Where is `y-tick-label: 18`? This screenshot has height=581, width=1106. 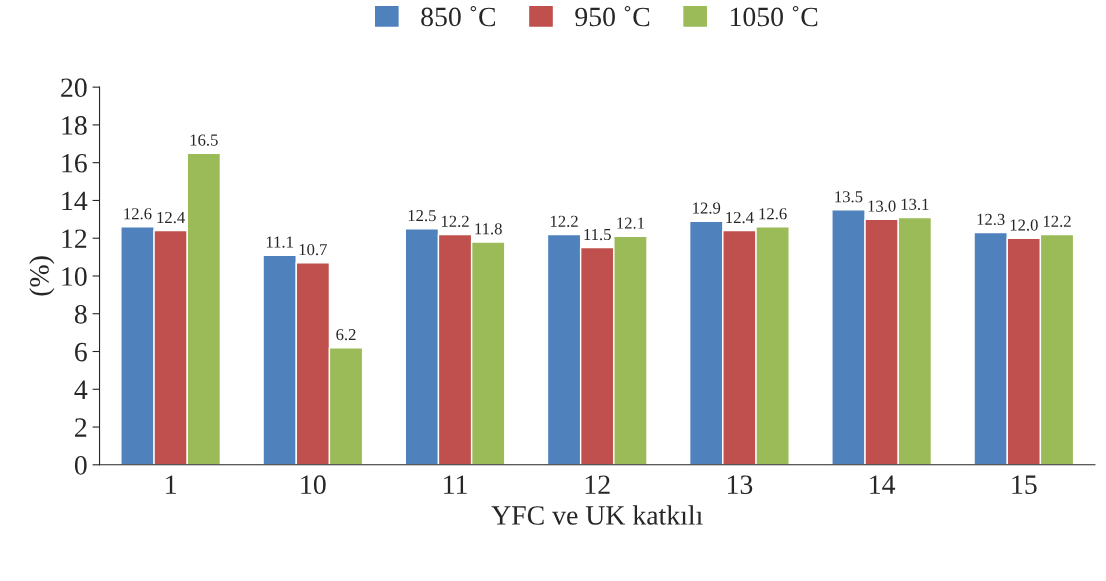
y-tick-label: 18 is located at coordinates (74, 125).